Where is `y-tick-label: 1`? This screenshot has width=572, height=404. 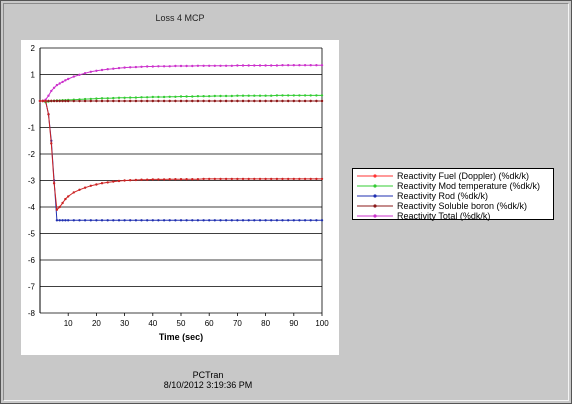
y-tick-label: 1 is located at coordinates (33, 75).